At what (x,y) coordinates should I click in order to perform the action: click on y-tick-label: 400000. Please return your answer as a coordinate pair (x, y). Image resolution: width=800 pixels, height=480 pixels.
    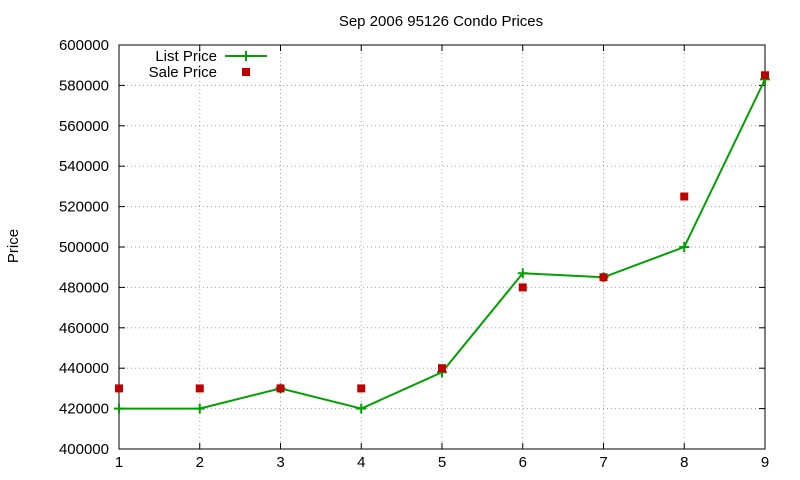
    Looking at the image, I should click on (84, 449).